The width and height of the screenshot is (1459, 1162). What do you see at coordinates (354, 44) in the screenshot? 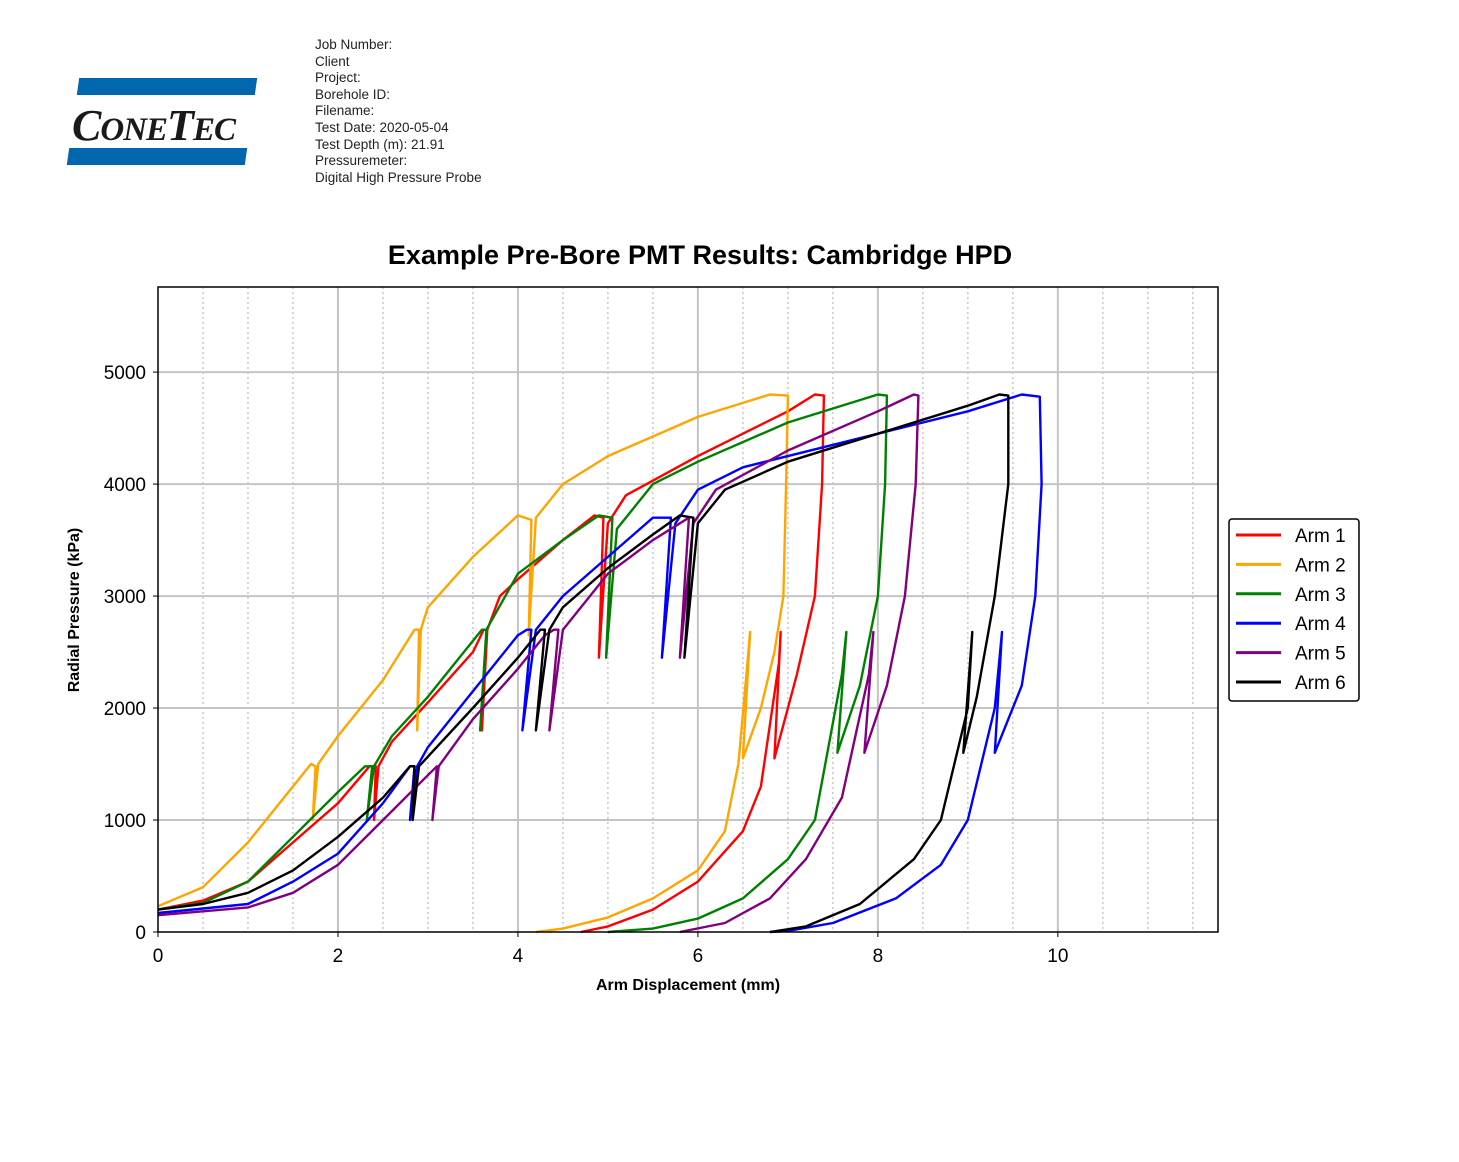
I see `field-job-number: Job Number:` at bounding box center [354, 44].